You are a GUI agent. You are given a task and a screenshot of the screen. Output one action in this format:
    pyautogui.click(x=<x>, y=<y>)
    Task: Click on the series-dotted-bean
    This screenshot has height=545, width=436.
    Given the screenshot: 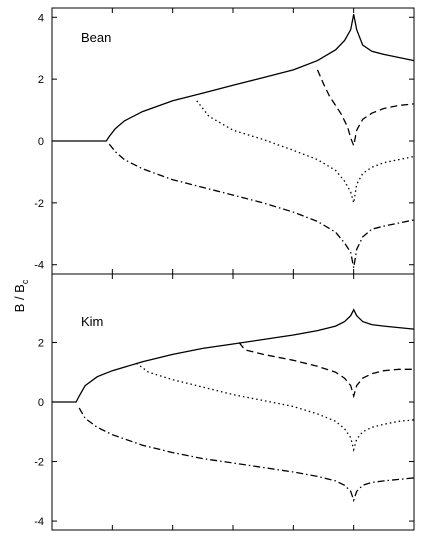 What is the action you would take?
    pyautogui.click(x=305, y=152)
    